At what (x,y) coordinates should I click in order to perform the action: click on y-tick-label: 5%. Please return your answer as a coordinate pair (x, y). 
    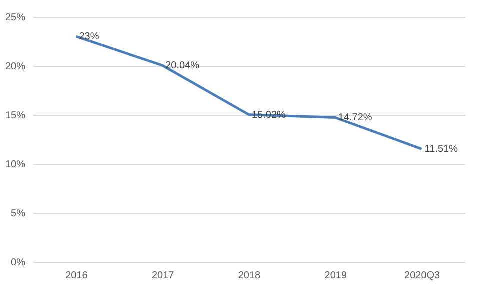
    Looking at the image, I should click on (18, 214).